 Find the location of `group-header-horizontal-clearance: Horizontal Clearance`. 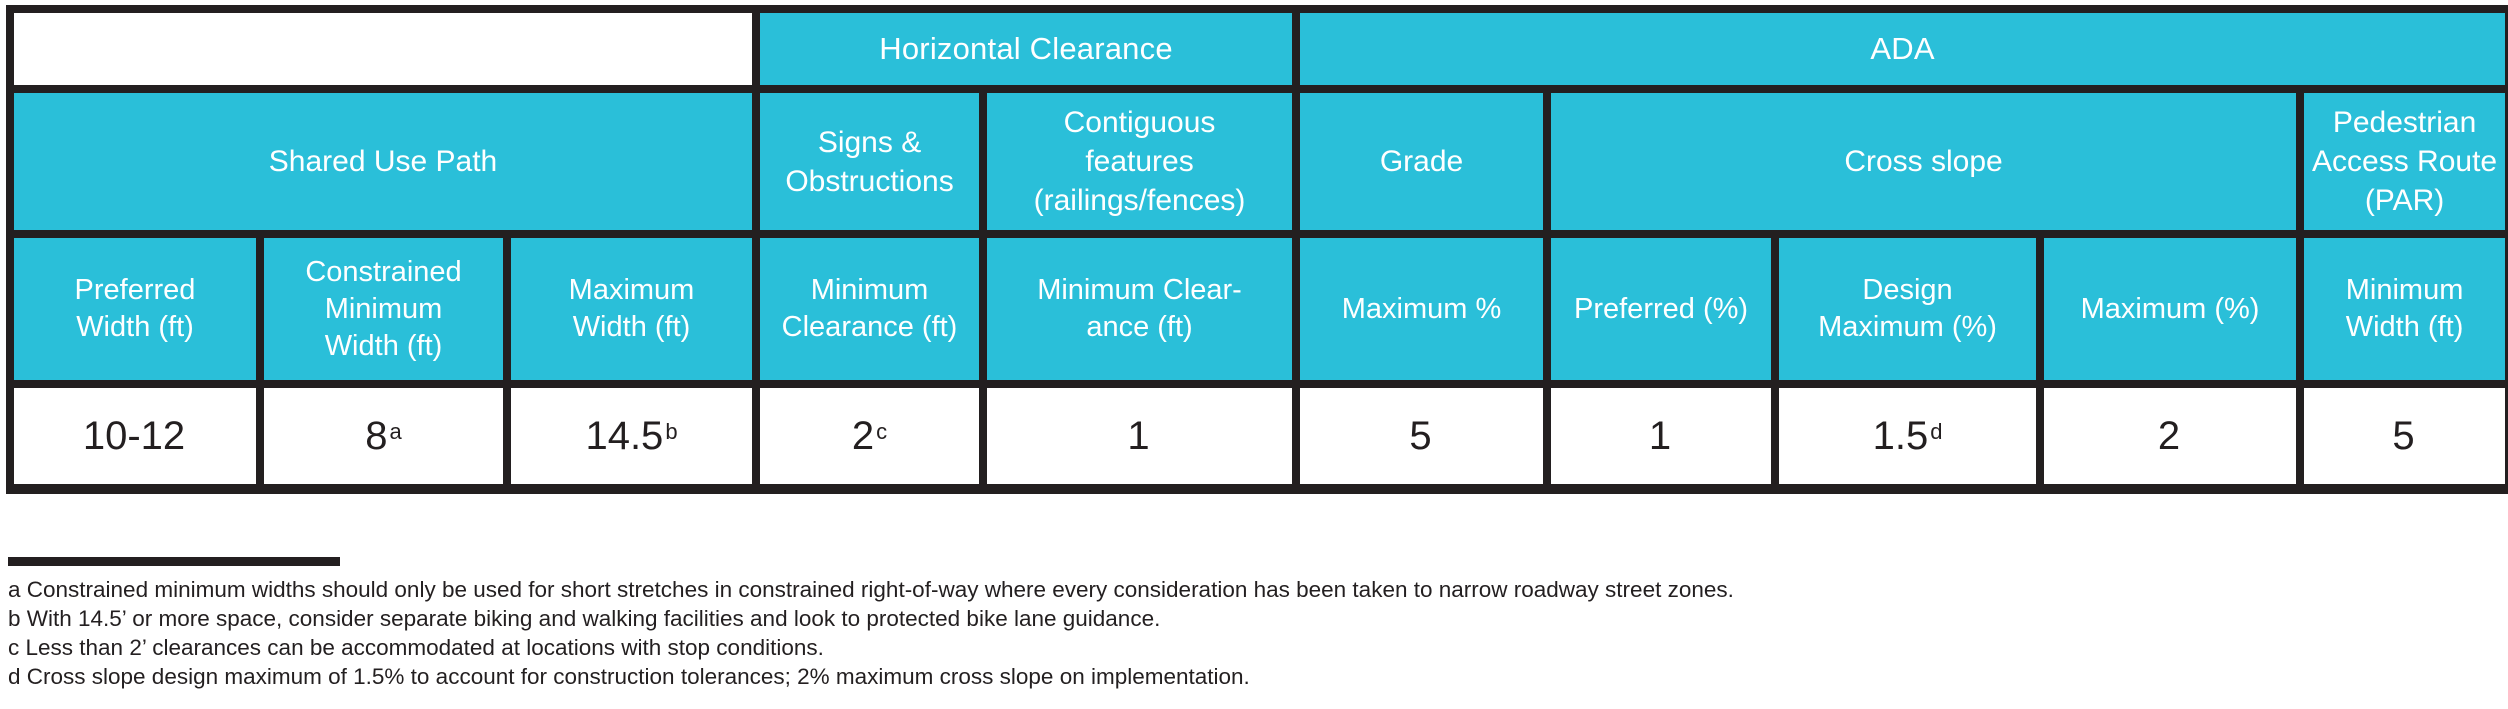

group-header-horizontal-clearance: Horizontal Clearance is located at coordinates (1026, 49).